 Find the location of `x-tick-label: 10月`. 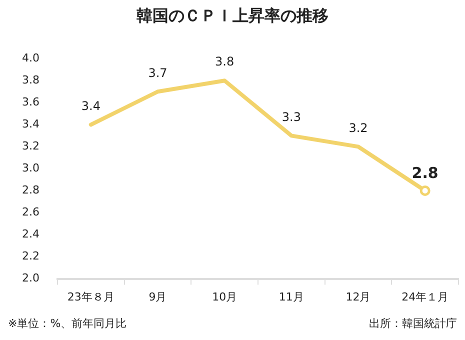

x-tick-label: 10月 is located at coordinates (225, 297).